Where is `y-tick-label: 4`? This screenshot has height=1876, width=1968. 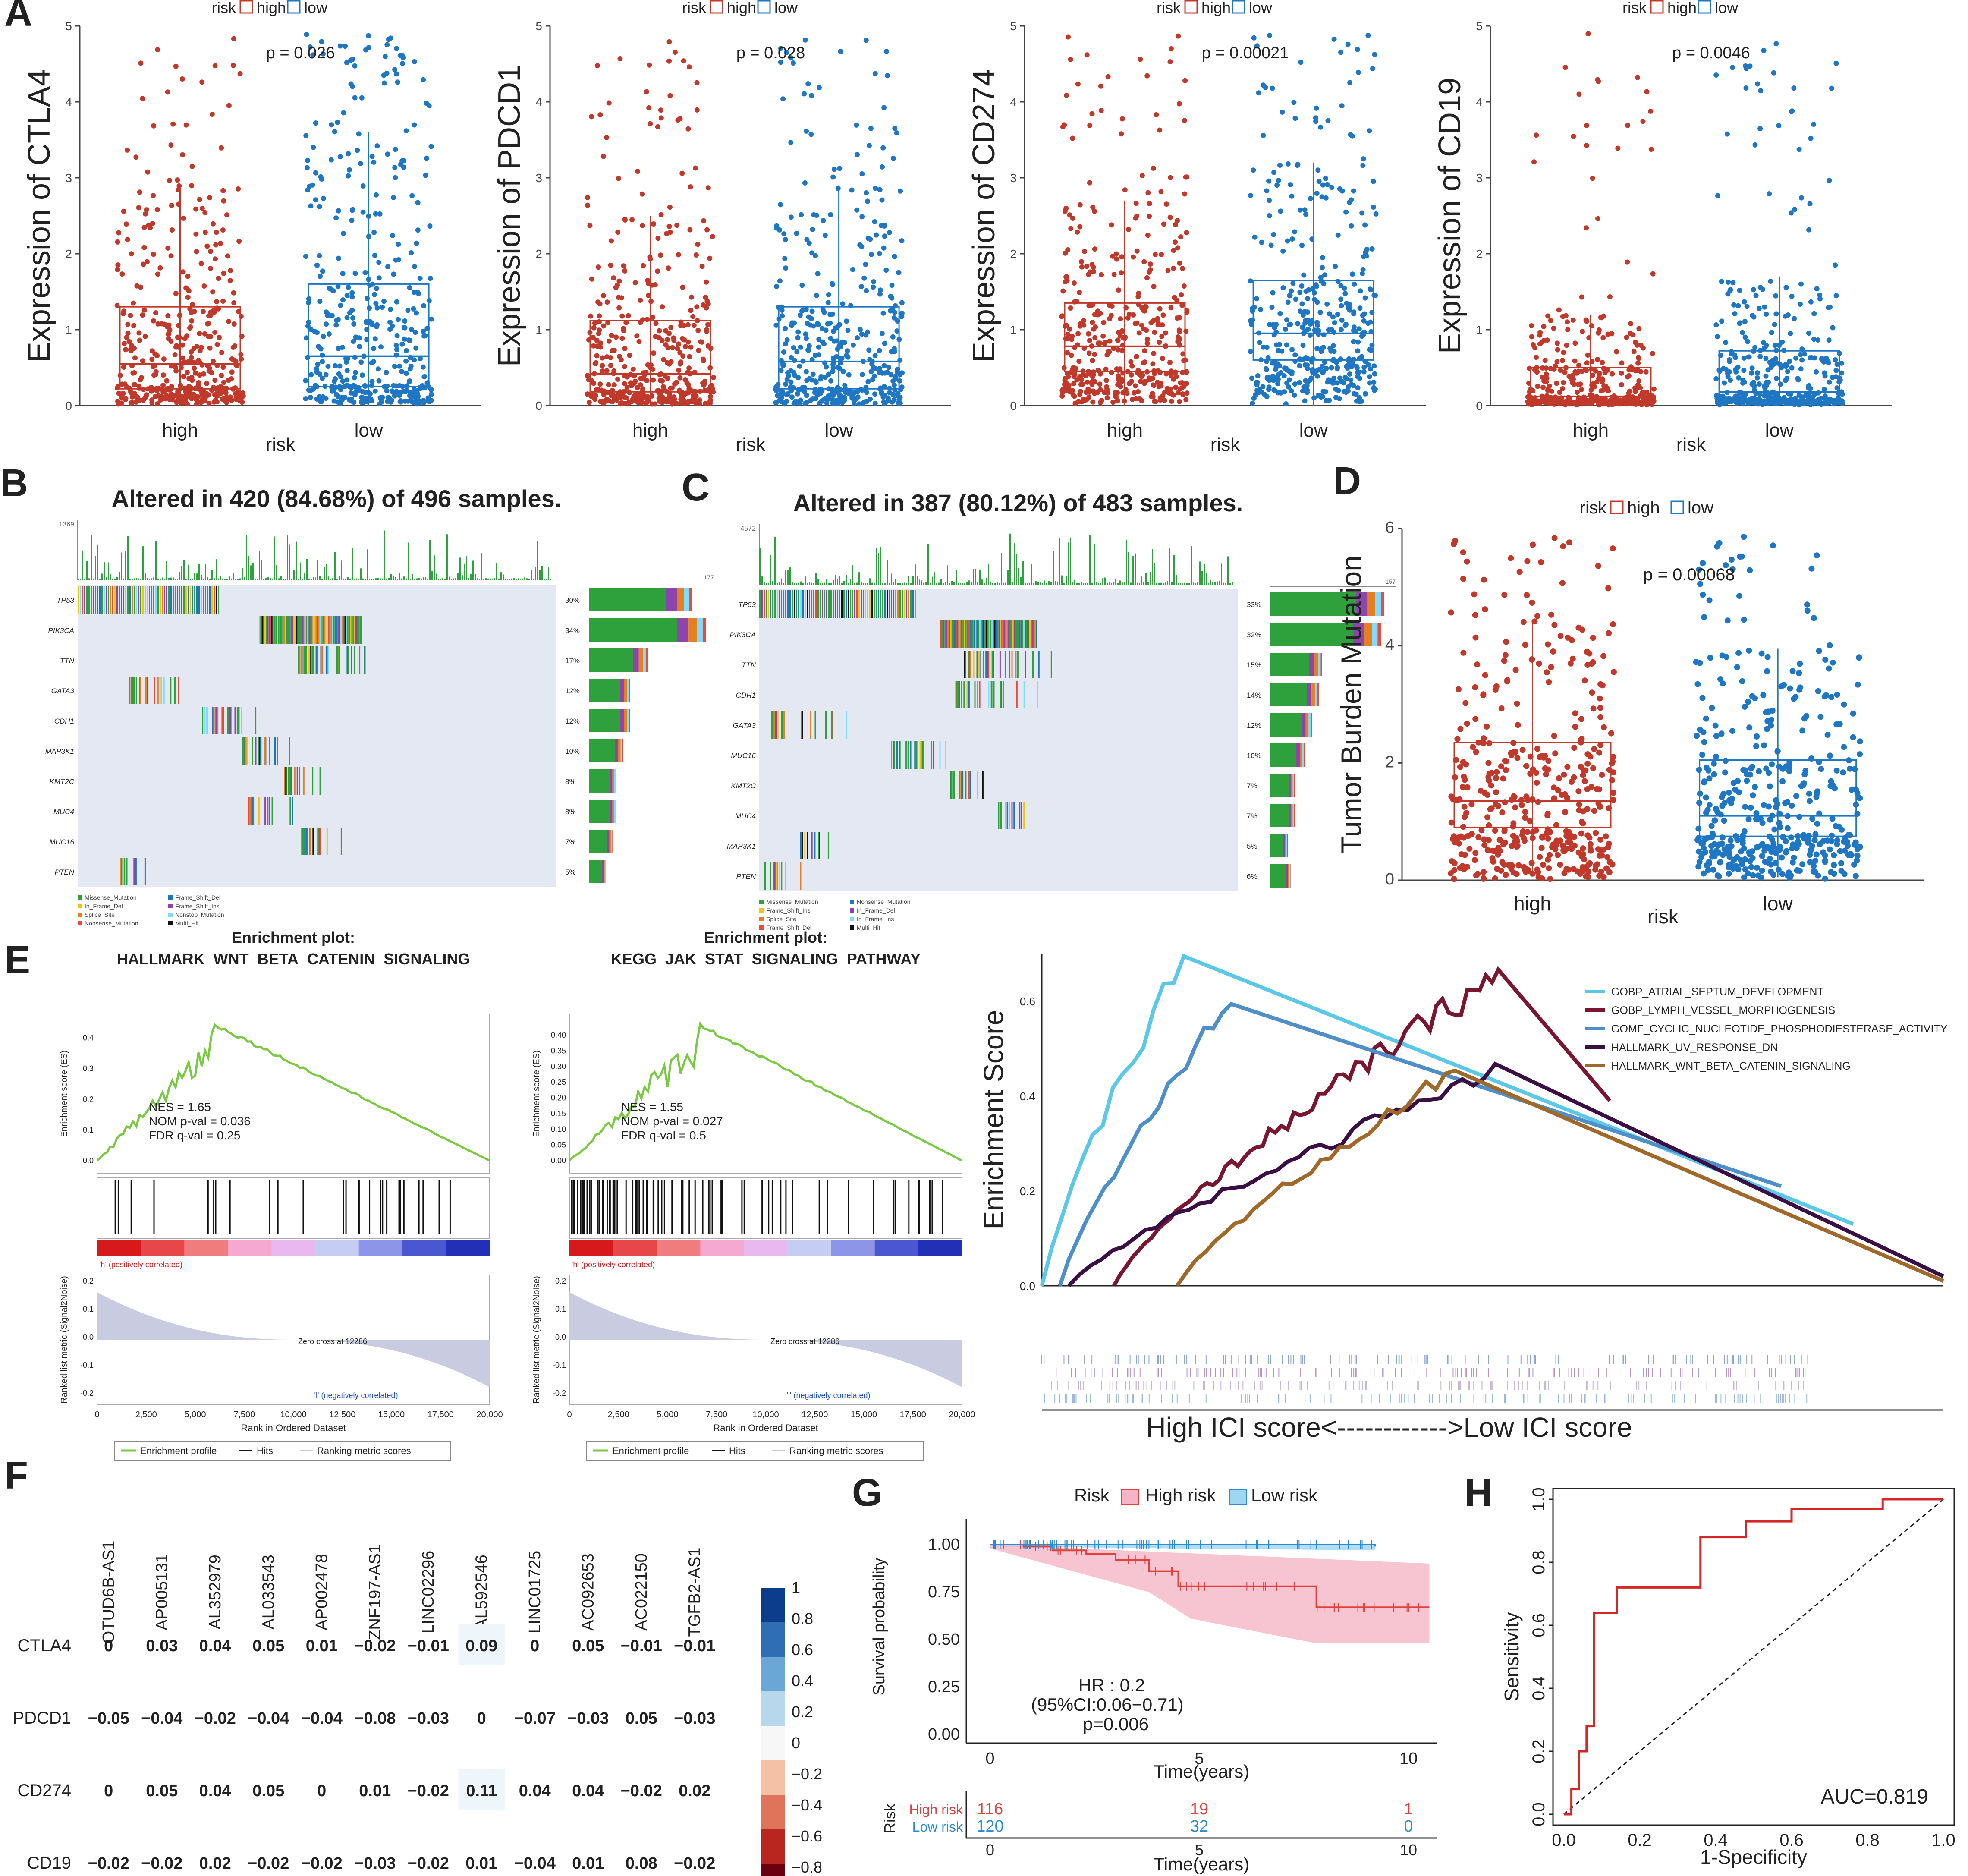
y-tick-label: 4 is located at coordinates (68, 102).